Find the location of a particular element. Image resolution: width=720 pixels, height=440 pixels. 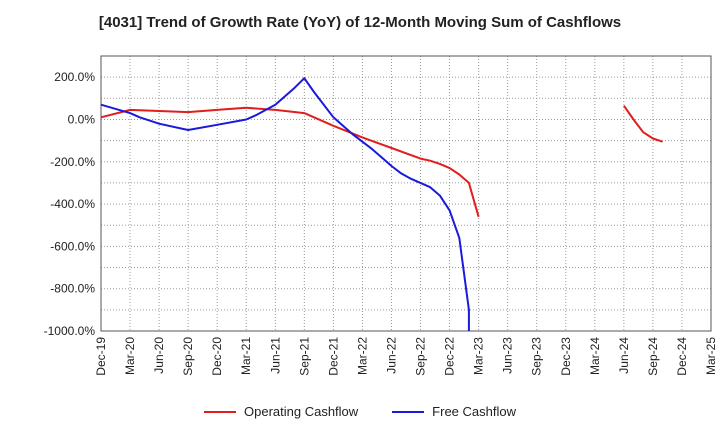

chart-legend: Operating Cashflow Free Cashflow is located at coordinates (360, 411).